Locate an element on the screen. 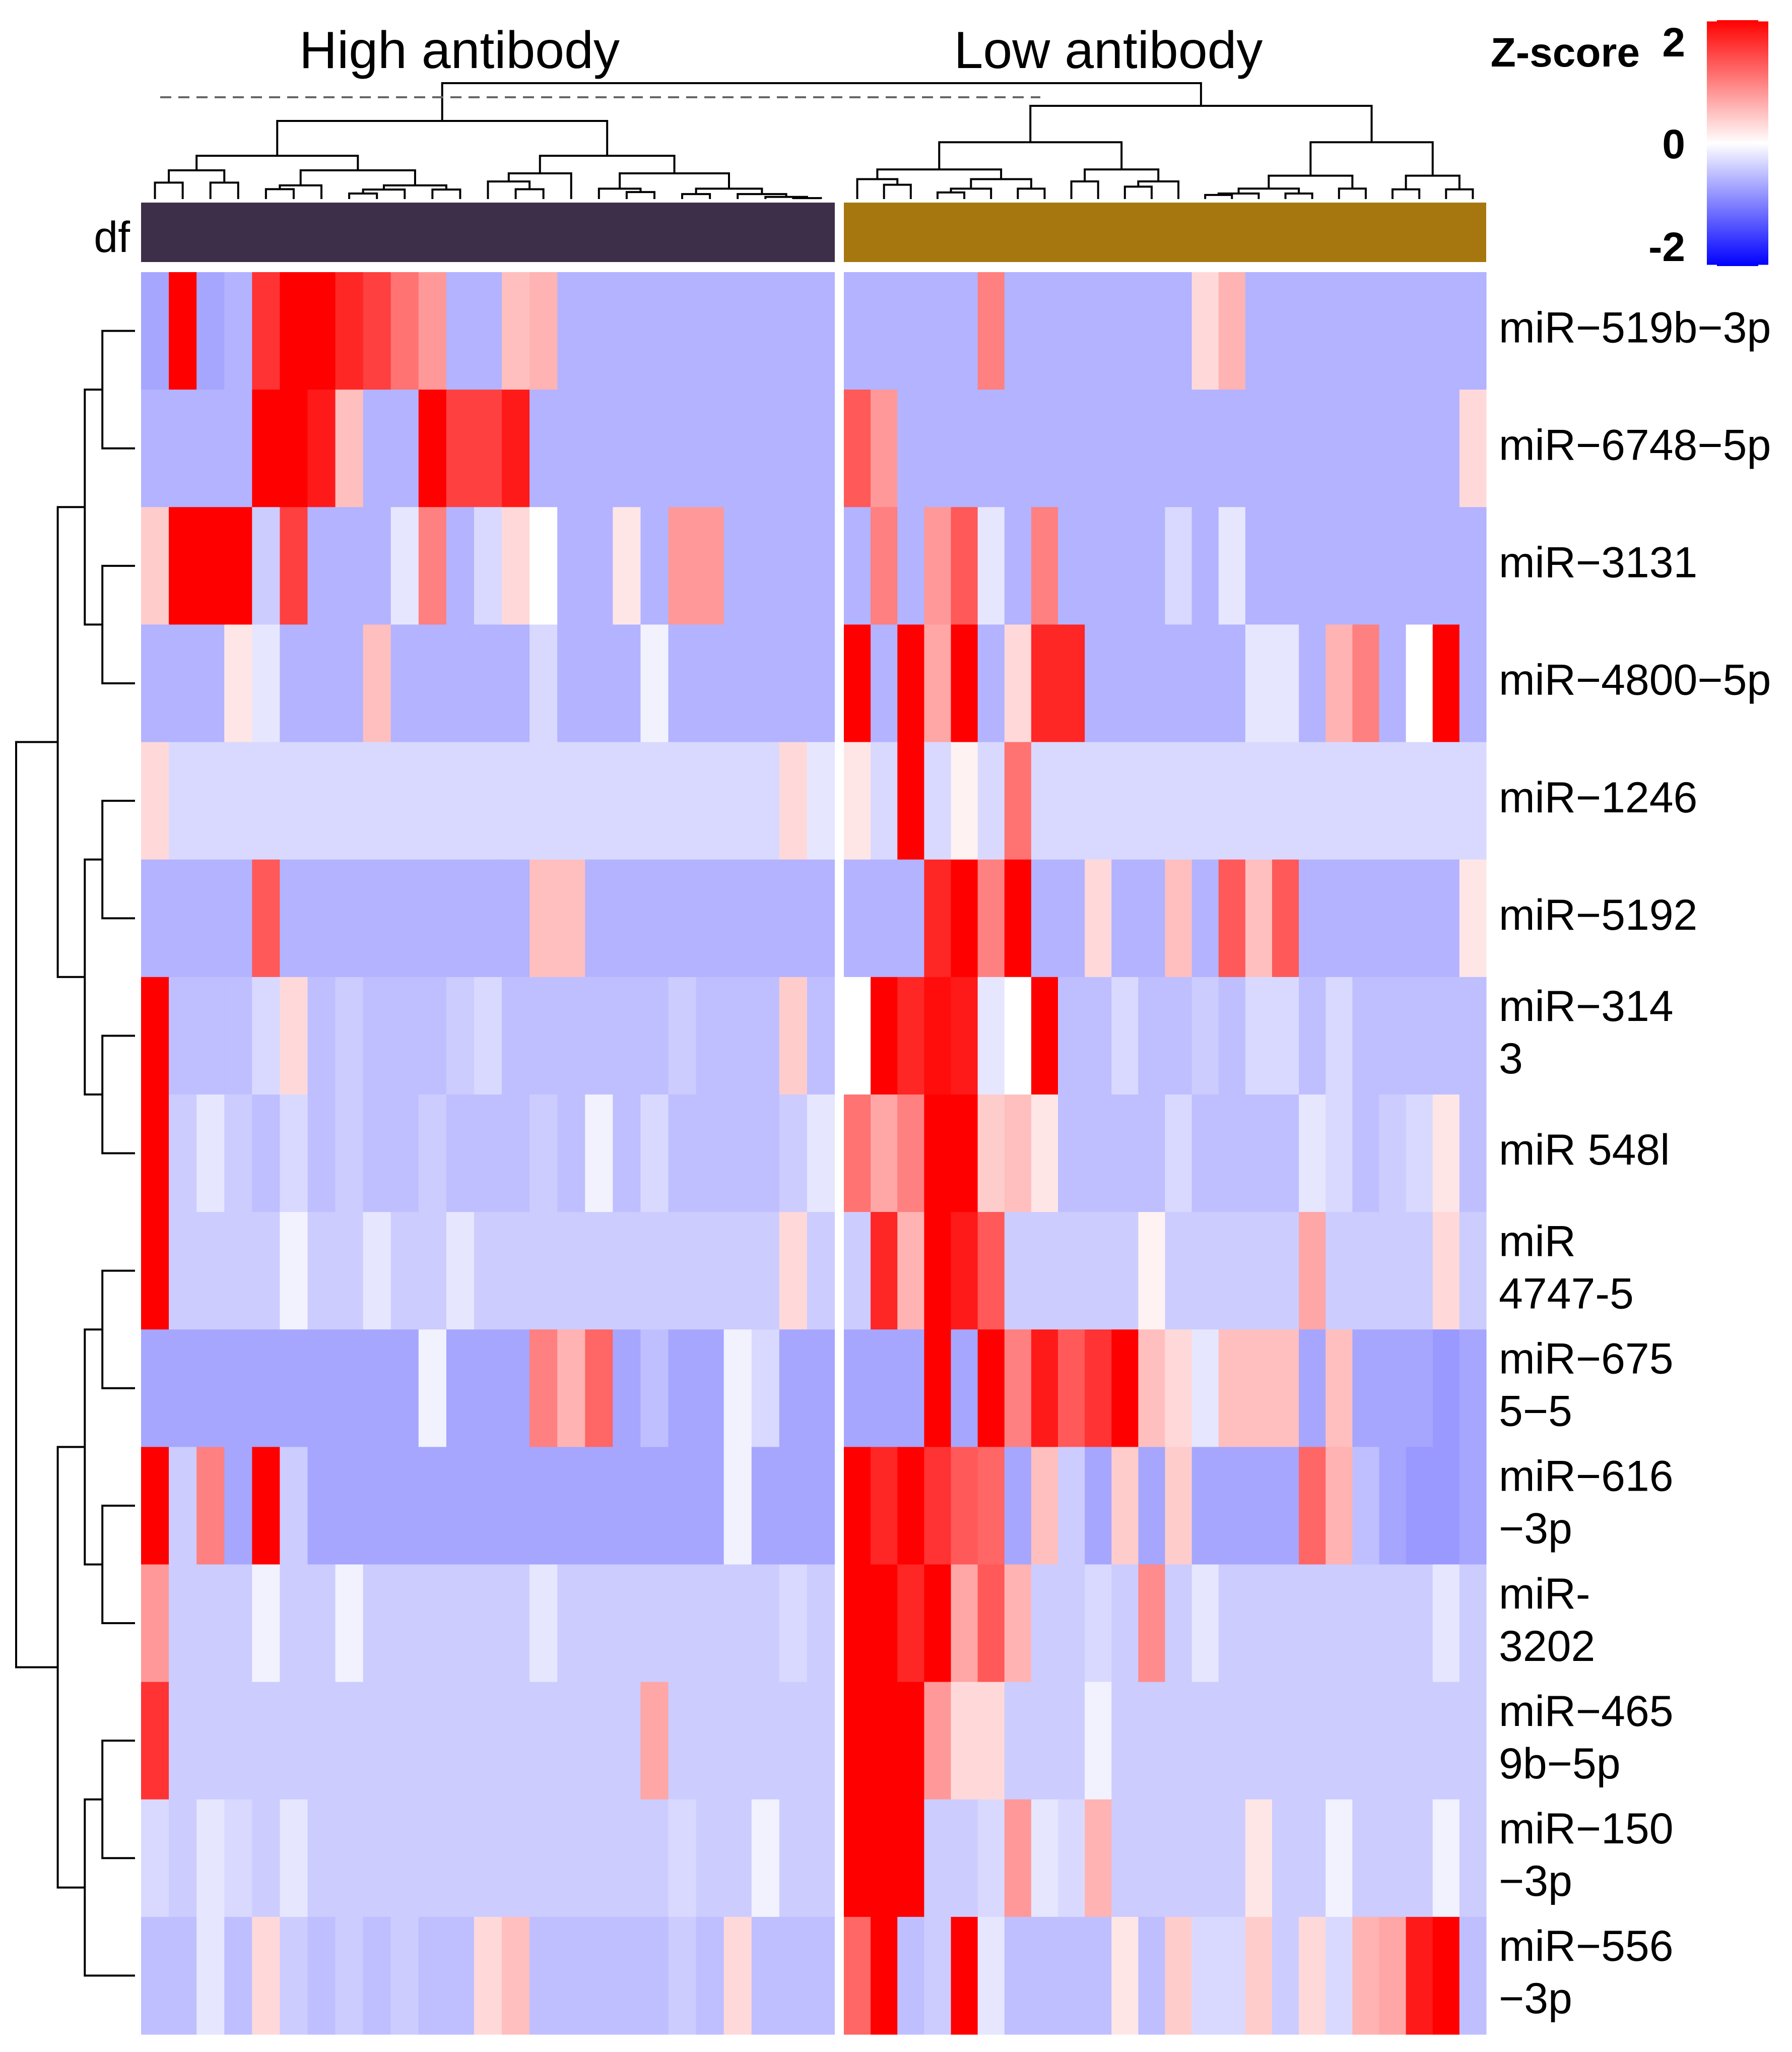 The height and width of the screenshot is (2052, 1792). row-label: miR−314 is located at coordinates (1586, 1006).